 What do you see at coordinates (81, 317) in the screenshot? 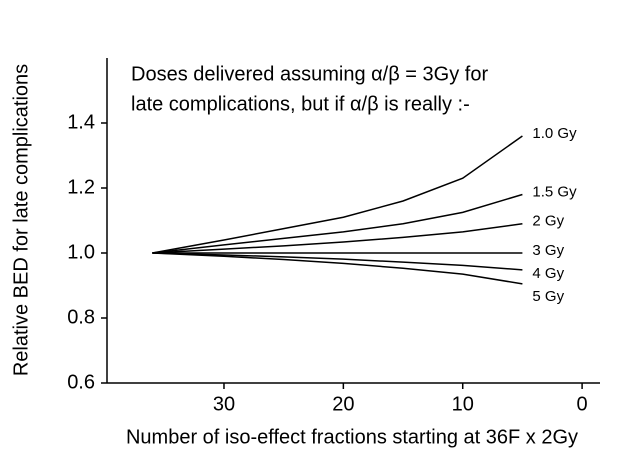
I see `y-tick-label: 0.8` at bounding box center [81, 317].